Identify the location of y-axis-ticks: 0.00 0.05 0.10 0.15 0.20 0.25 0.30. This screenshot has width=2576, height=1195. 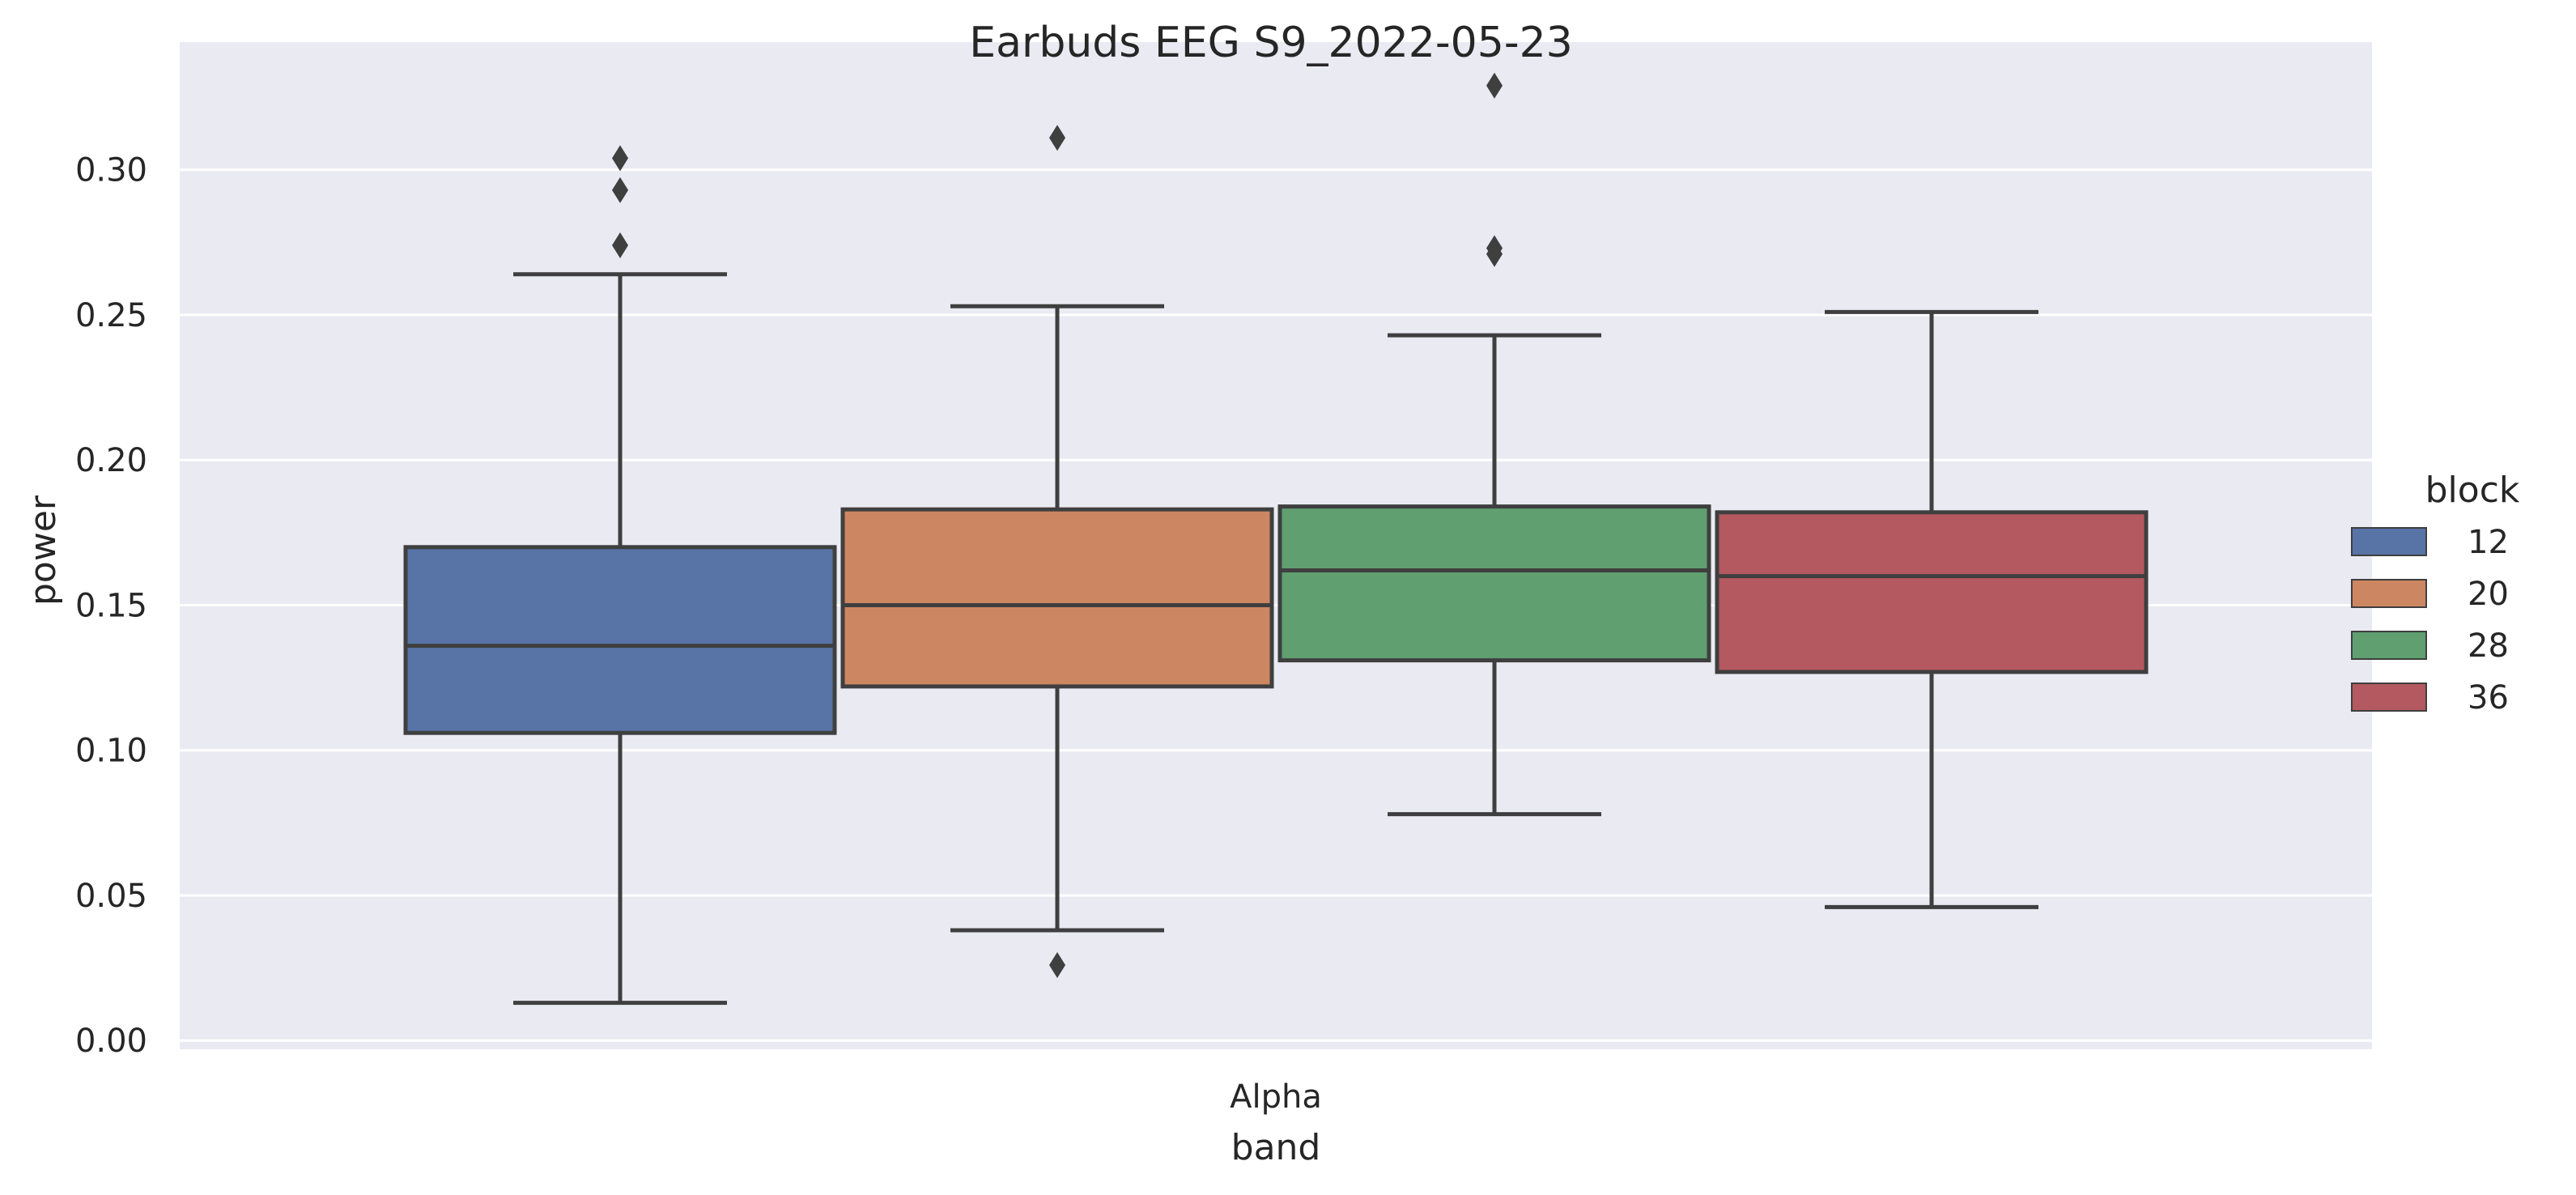
(111, 606).